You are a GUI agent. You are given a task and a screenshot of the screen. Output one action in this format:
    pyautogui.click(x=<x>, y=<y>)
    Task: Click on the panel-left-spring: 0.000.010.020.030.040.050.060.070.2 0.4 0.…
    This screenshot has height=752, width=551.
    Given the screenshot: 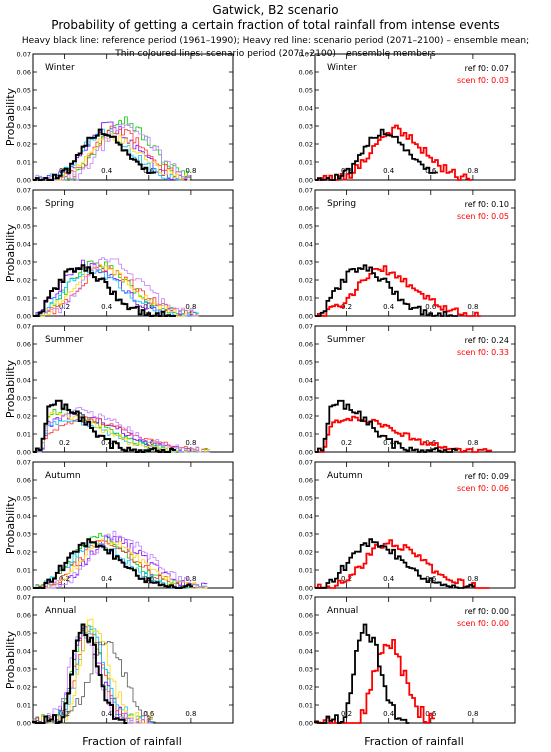 What is the action you would take?
    pyautogui.click(x=119, y=254)
    